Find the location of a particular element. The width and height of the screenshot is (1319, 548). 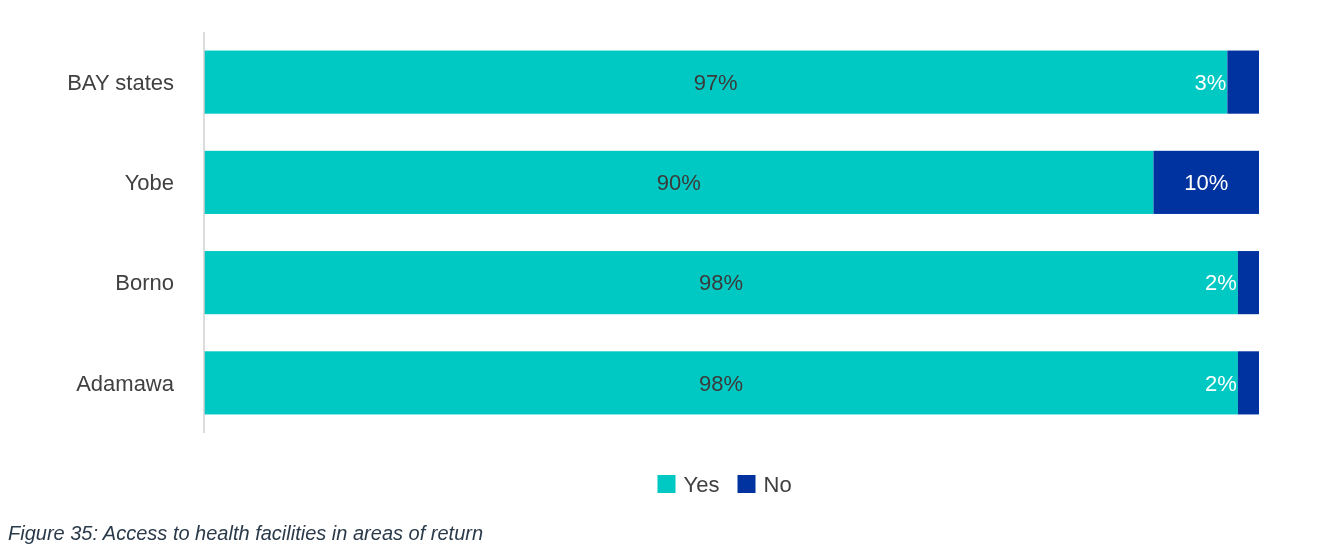

y-tick-label: Borno is located at coordinates (144, 283).